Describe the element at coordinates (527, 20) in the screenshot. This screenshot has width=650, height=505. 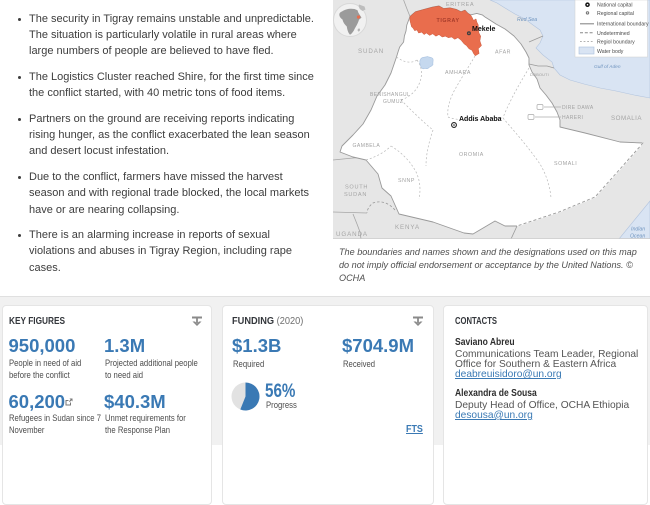
I see `svg-text: Red Sea` at that location.